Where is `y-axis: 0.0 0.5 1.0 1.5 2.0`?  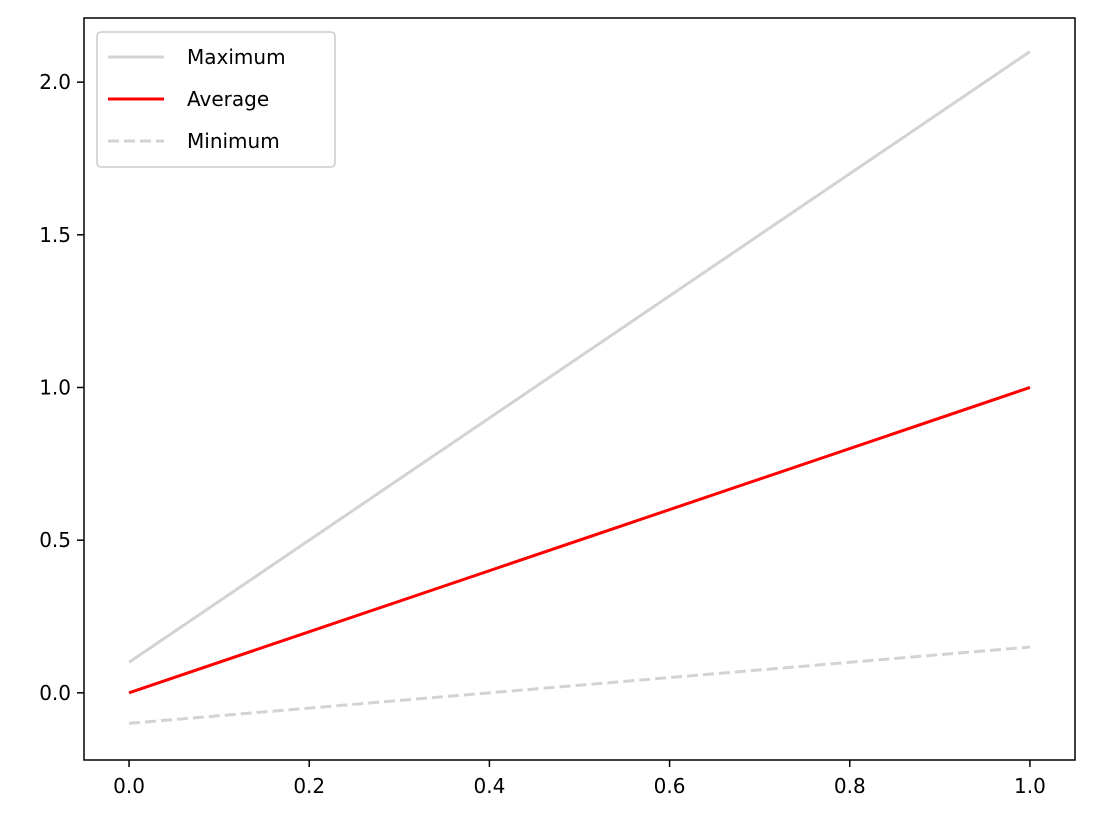 y-axis: 0.0 0.5 1.0 1.5 2.0 is located at coordinates (61, 387).